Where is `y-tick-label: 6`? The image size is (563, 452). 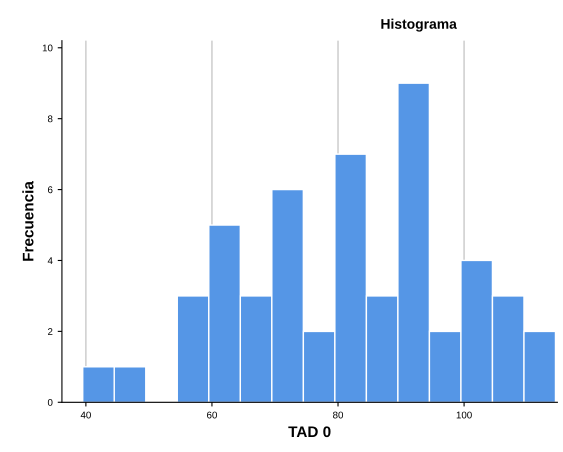
y-tick-label: 6 is located at coordinates (50, 190).